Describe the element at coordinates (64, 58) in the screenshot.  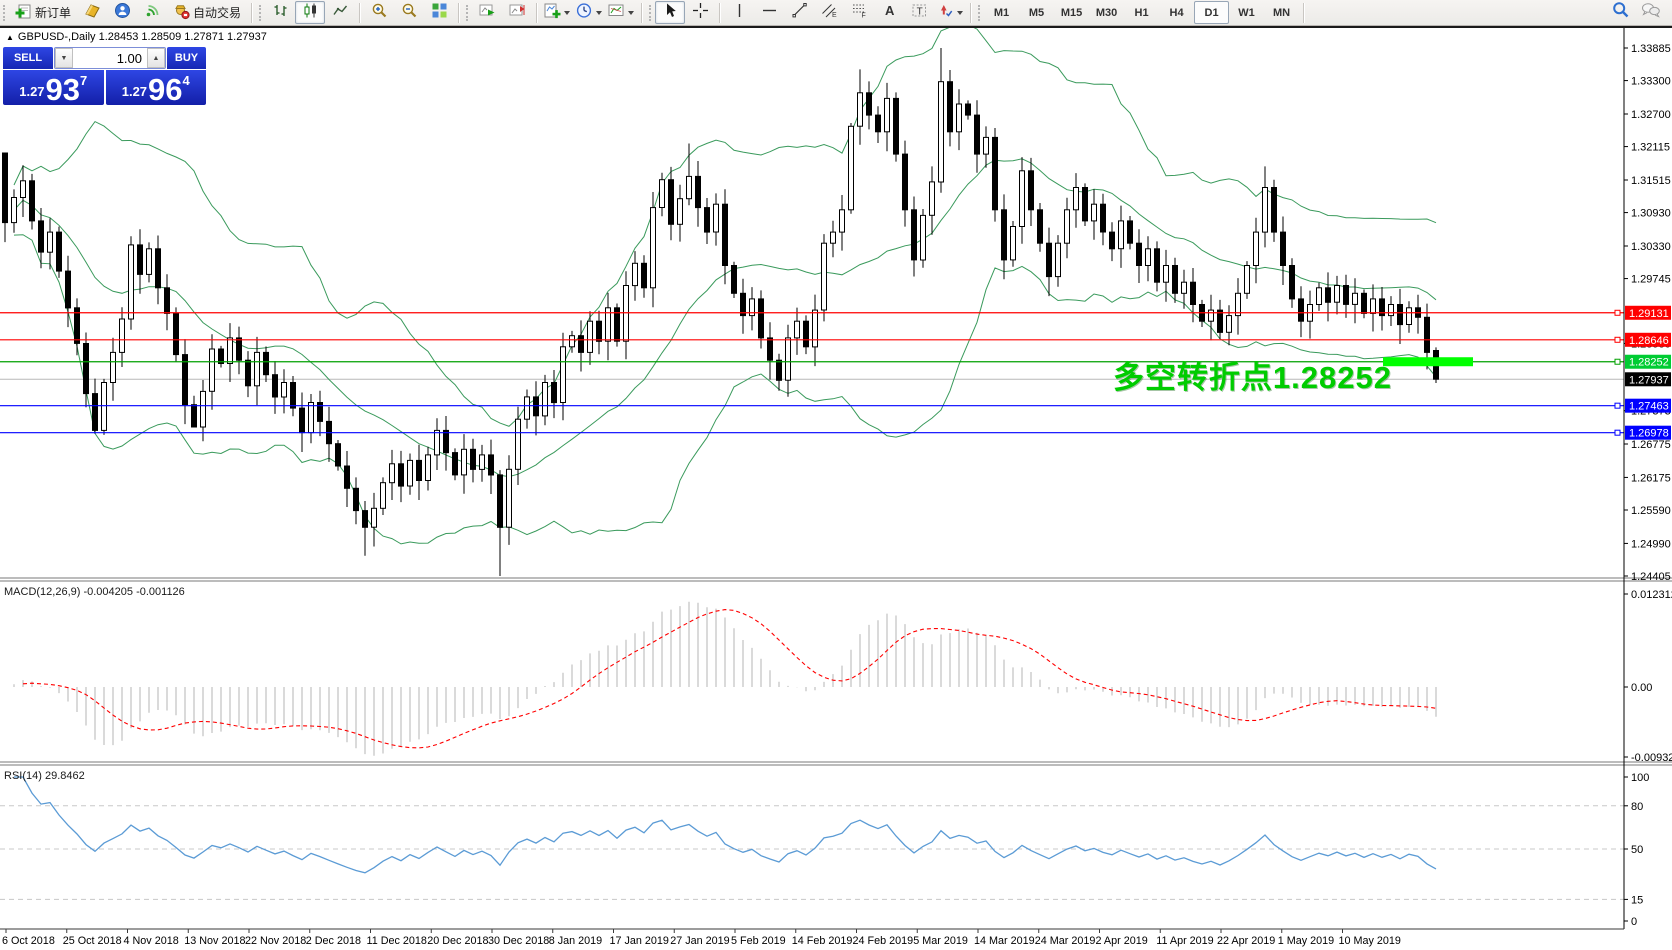
I see `volume-decrease-button: ▼` at that location.